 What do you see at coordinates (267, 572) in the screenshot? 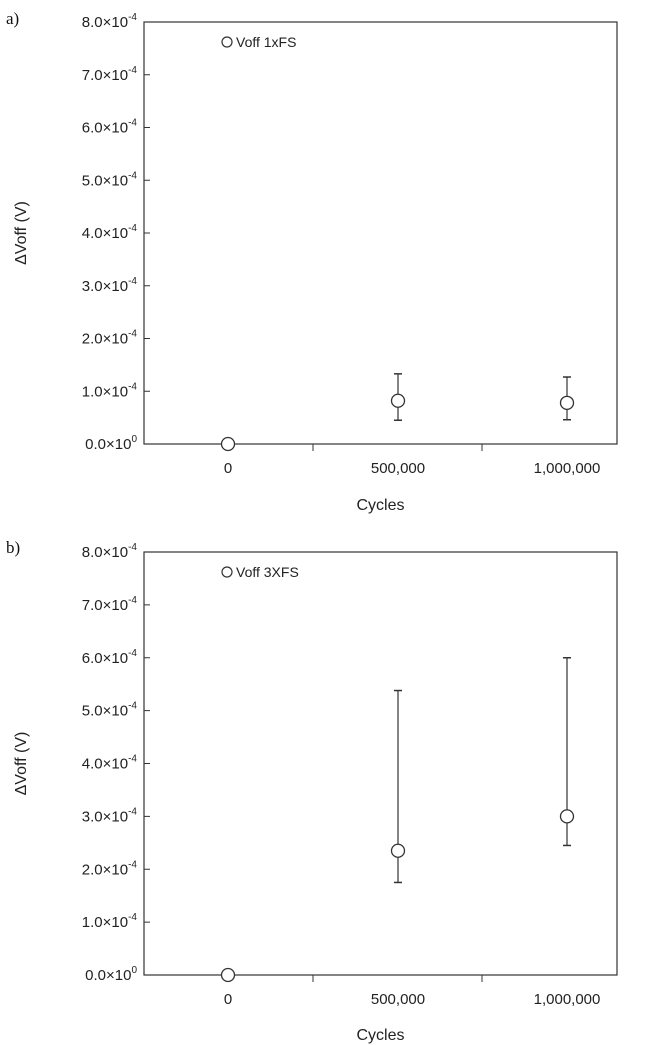
I see `legend-label: Voff 3XFS` at bounding box center [267, 572].